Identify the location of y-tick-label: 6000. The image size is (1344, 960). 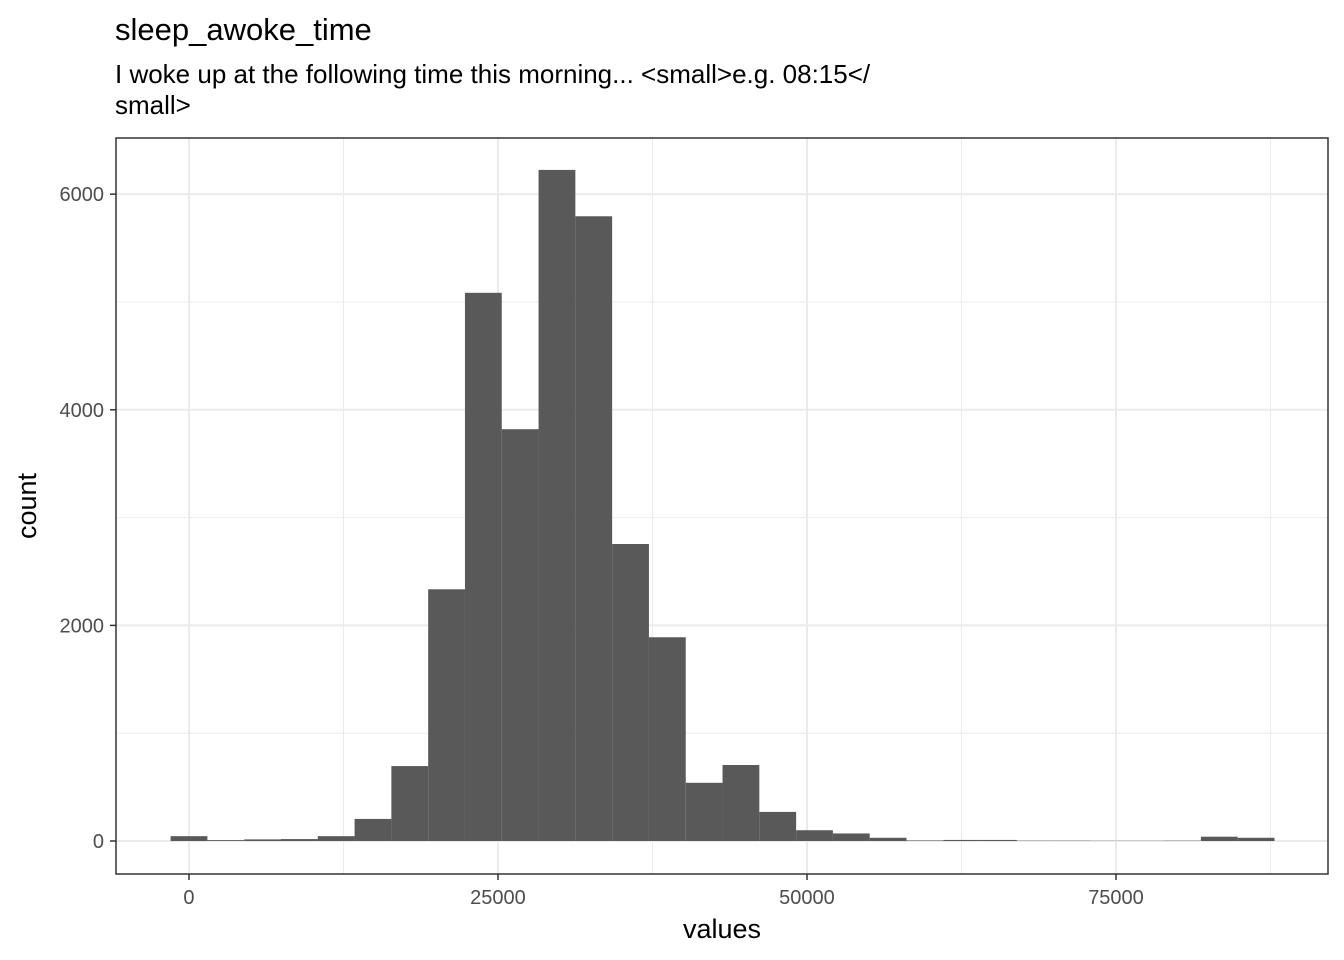
(82, 195).